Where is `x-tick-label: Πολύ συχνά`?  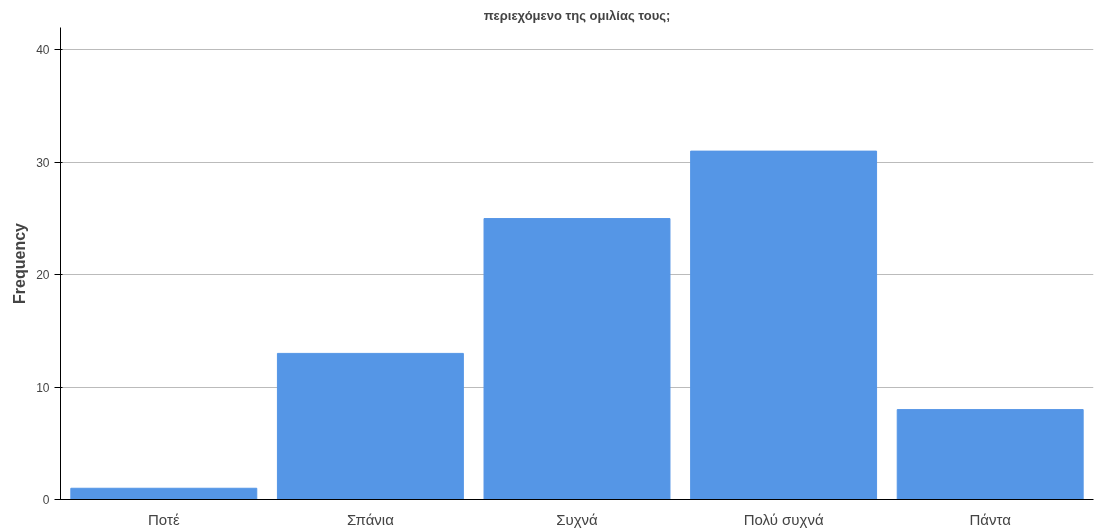 x-tick-label: Πολύ συχνά is located at coordinates (783, 519).